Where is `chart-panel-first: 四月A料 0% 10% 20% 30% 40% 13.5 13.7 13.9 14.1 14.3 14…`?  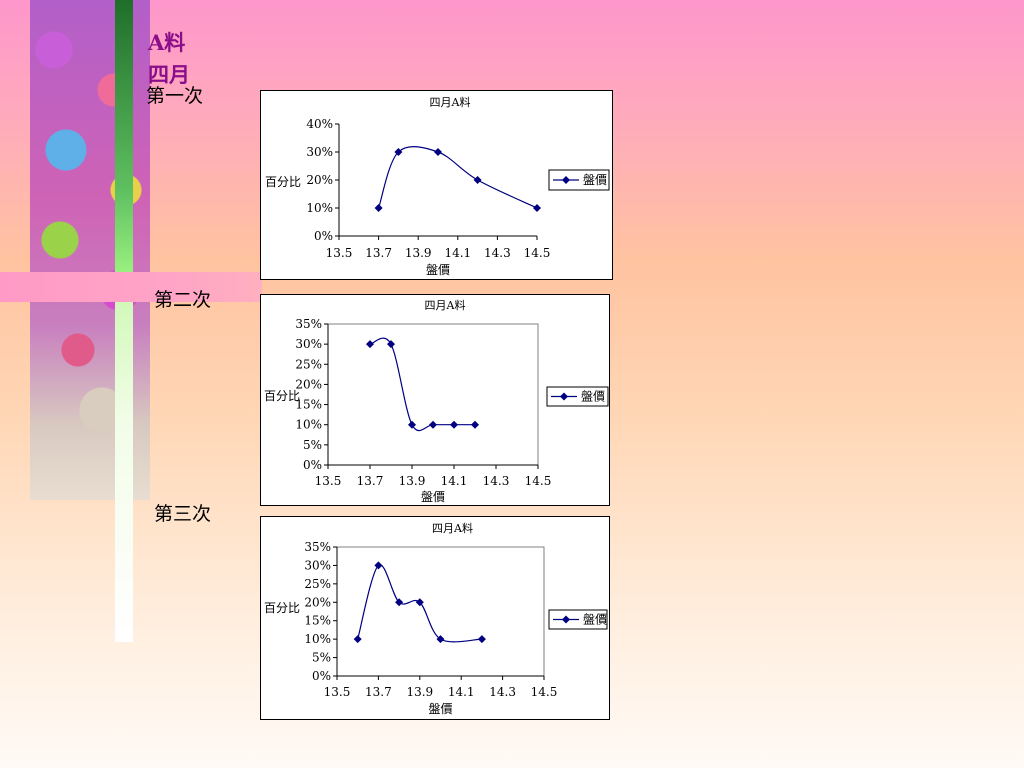
chart-panel-first: 四月A料 0% 10% 20% 30% 40% 13.5 13.7 13.9 14.1 14.3 14… is located at coordinates (436, 185).